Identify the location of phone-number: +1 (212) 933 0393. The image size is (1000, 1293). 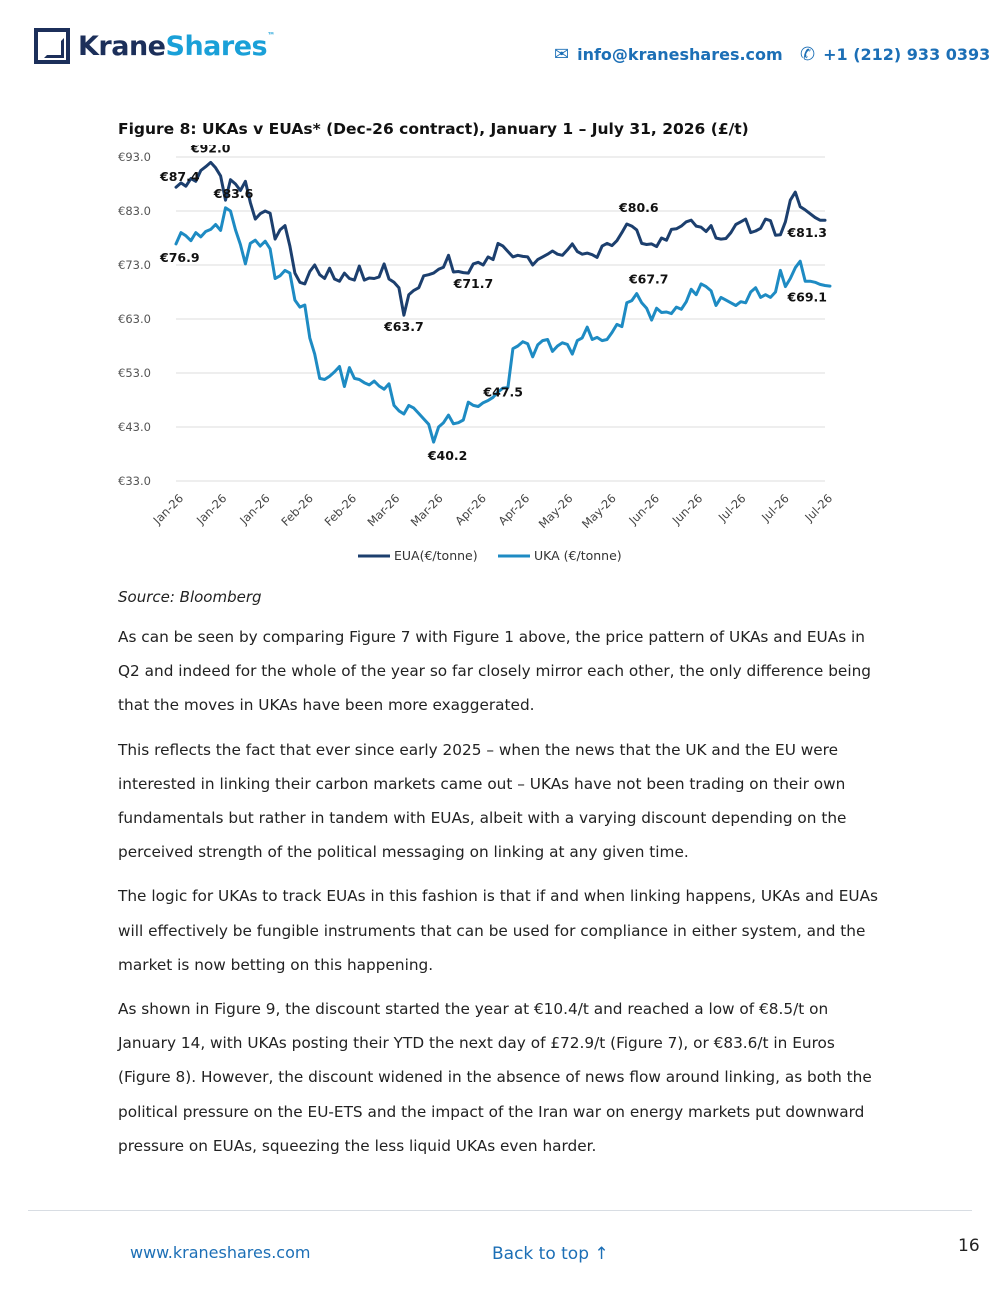
(907, 54).